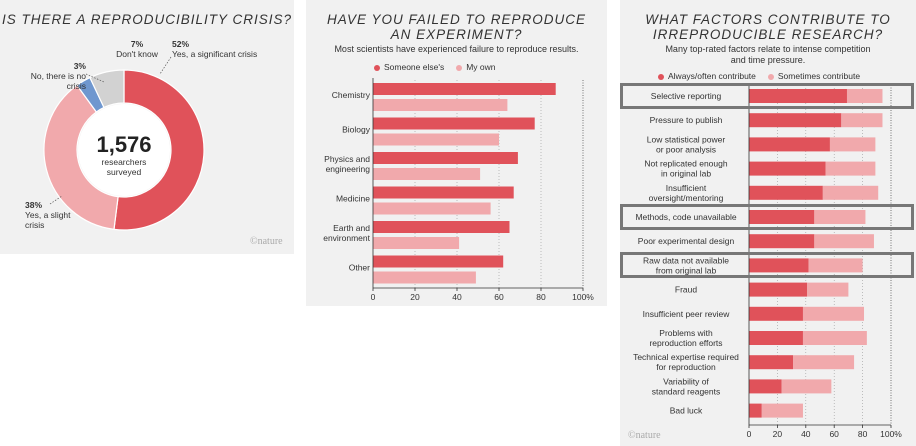 This screenshot has width=916, height=446. I want to click on category-label: Earth and, so click(351, 228).